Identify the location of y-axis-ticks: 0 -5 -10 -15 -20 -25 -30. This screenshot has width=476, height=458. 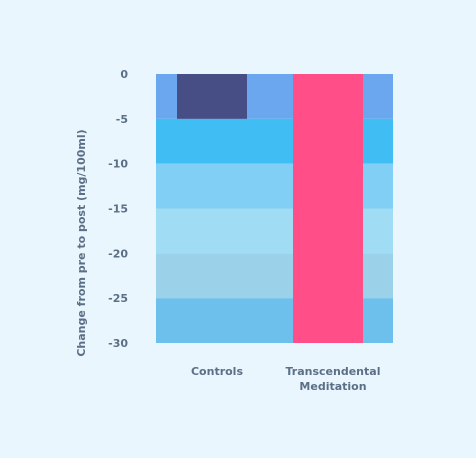
(118, 209).